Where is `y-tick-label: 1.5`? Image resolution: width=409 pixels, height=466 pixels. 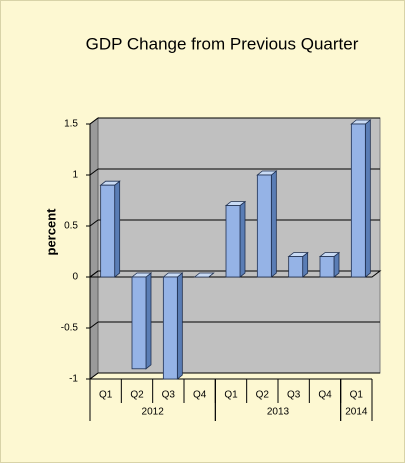
y-tick-label: 1.5 is located at coordinates (71, 124).